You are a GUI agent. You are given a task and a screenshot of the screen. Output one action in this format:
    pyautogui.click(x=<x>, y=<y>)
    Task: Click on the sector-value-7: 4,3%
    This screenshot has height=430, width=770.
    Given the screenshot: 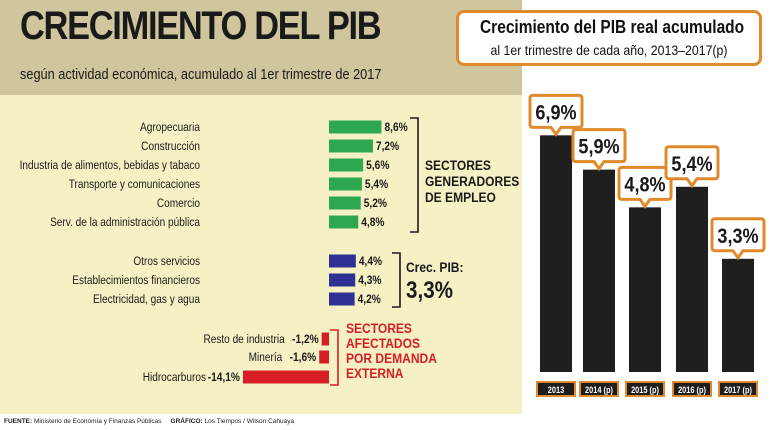 What is the action you would take?
    pyautogui.click(x=369, y=280)
    